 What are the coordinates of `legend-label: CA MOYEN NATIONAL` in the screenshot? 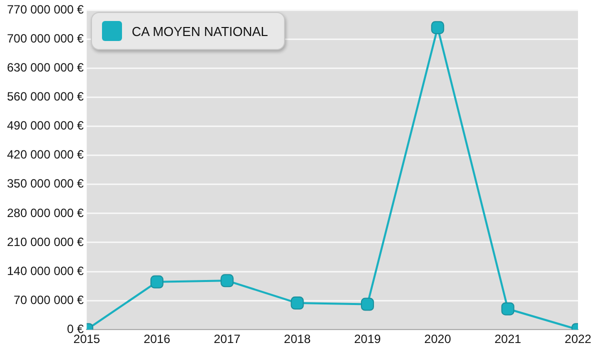 It's located at (200, 31).